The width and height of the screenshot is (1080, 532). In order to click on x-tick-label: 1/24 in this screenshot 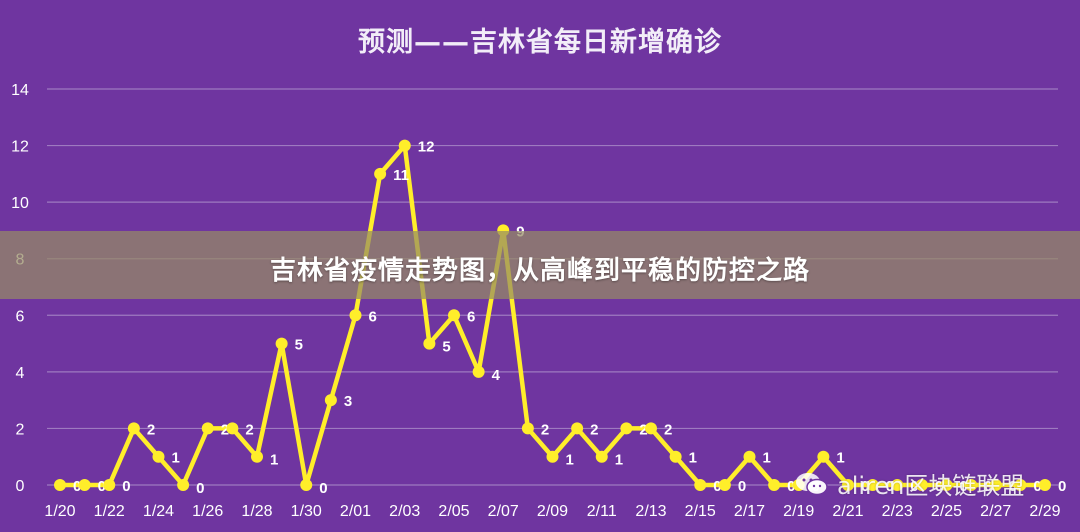, I will do `click(158, 511)`.